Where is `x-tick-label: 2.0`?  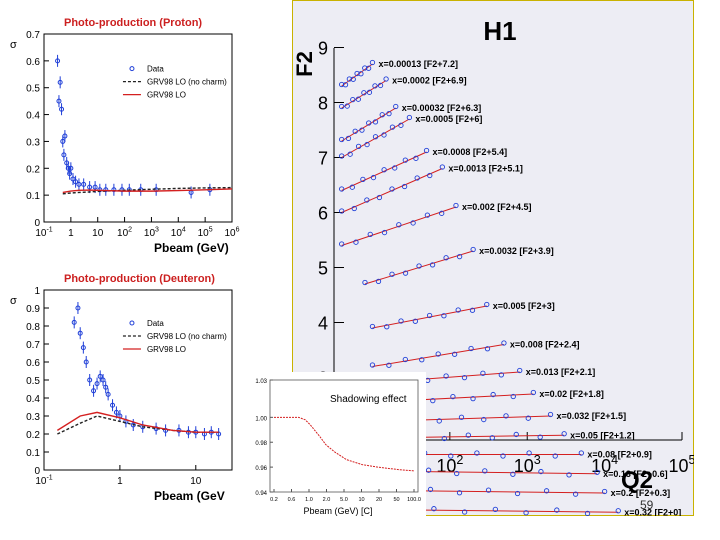 x-tick-label: 2.0 is located at coordinates (327, 500).